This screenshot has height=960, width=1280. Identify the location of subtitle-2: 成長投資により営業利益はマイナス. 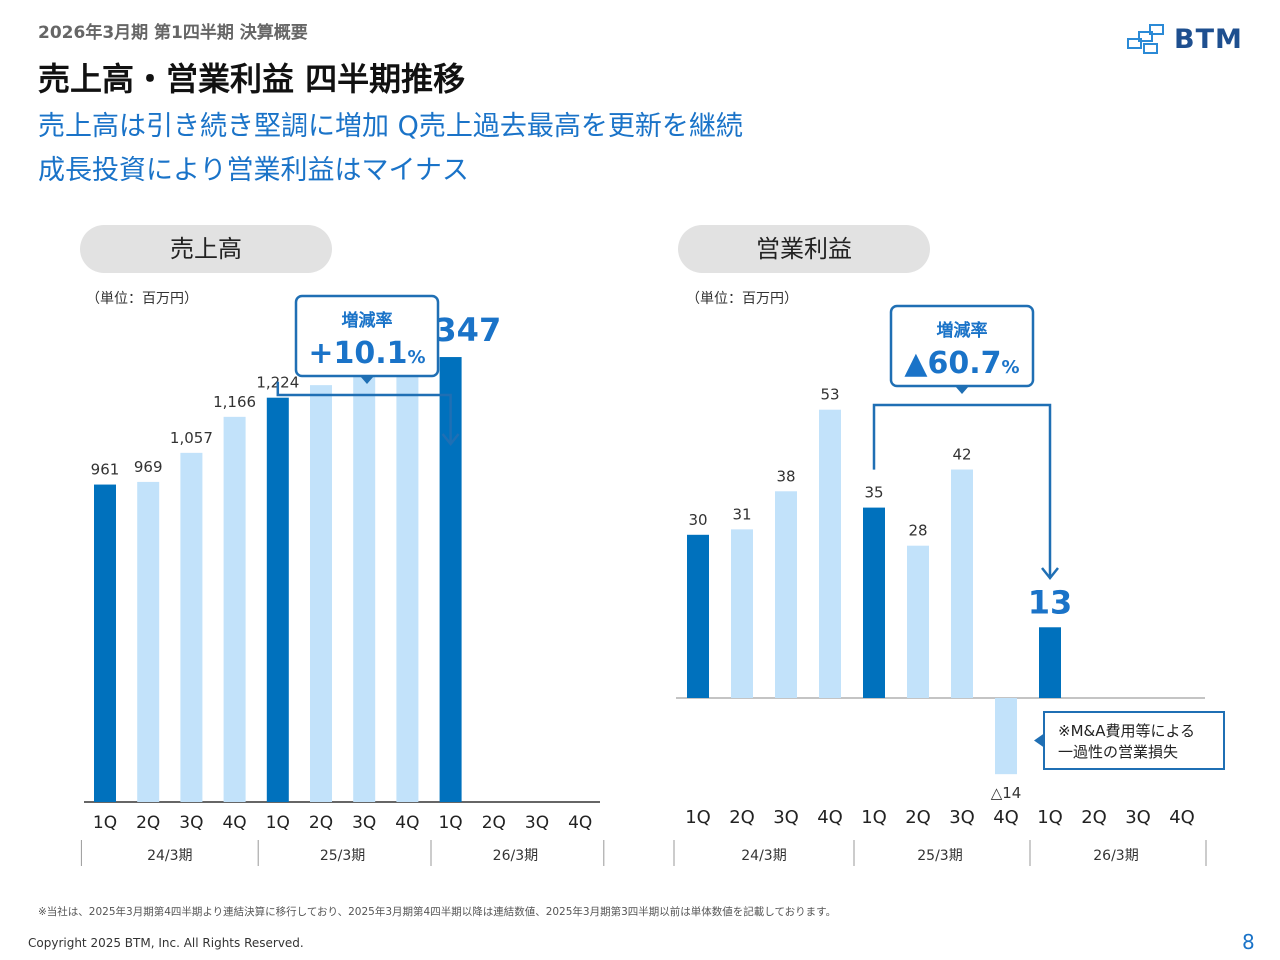
(253, 170).